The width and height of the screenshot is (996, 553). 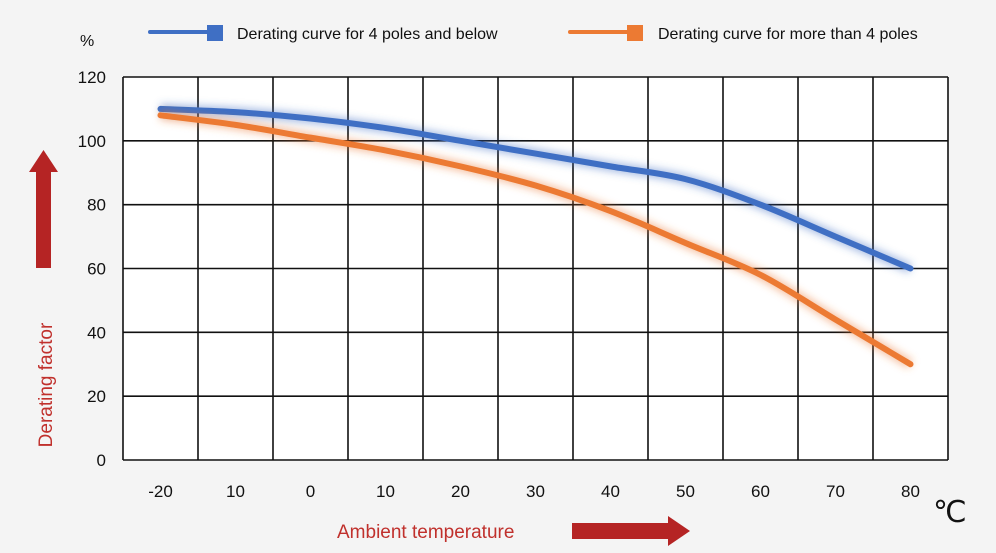 What do you see at coordinates (96, 205) in the screenshot?
I see `y-tick-label: 80` at bounding box center [96, 205].